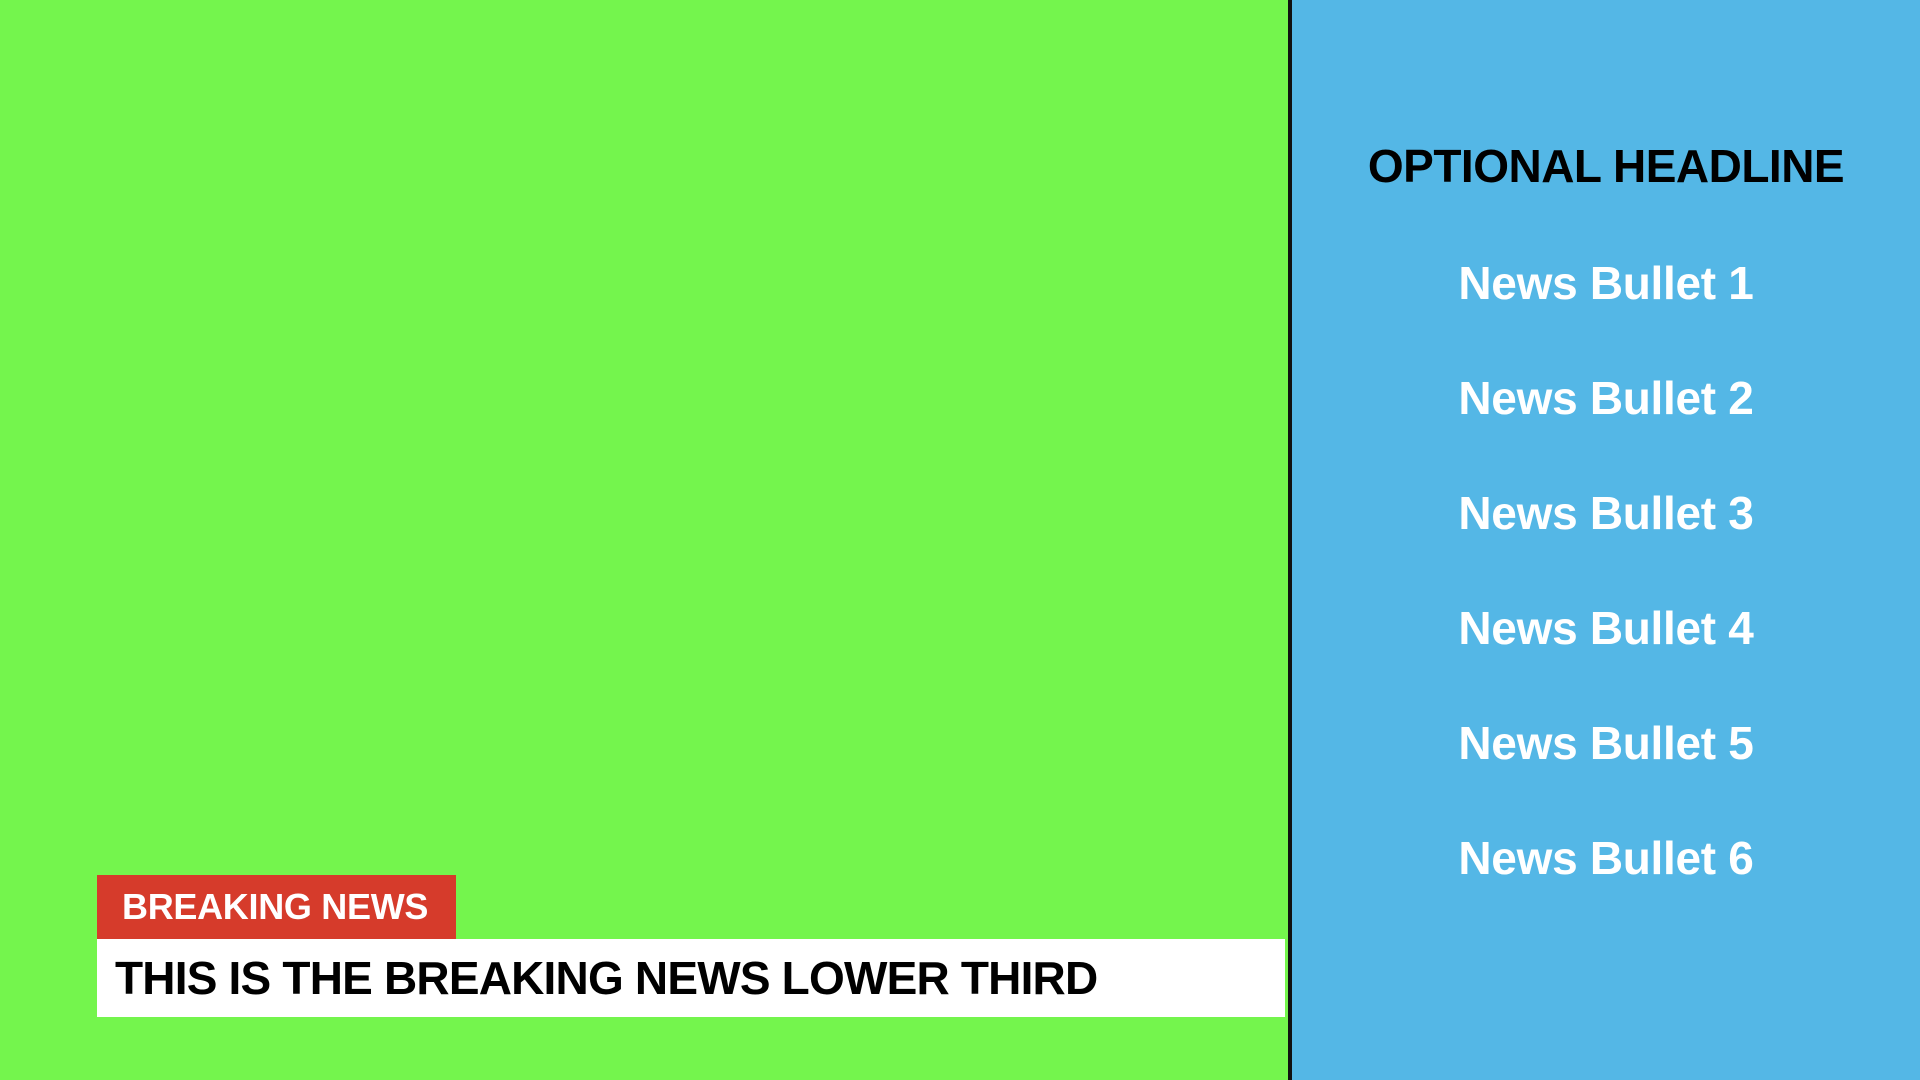 Image resolution: width=1920 pixels, height=1080 pixels. What do you see at coordinates (1606, 628) in the screenshot?
I see `news-bullet: News Bullet 4` at bounding box center [1606, 628].